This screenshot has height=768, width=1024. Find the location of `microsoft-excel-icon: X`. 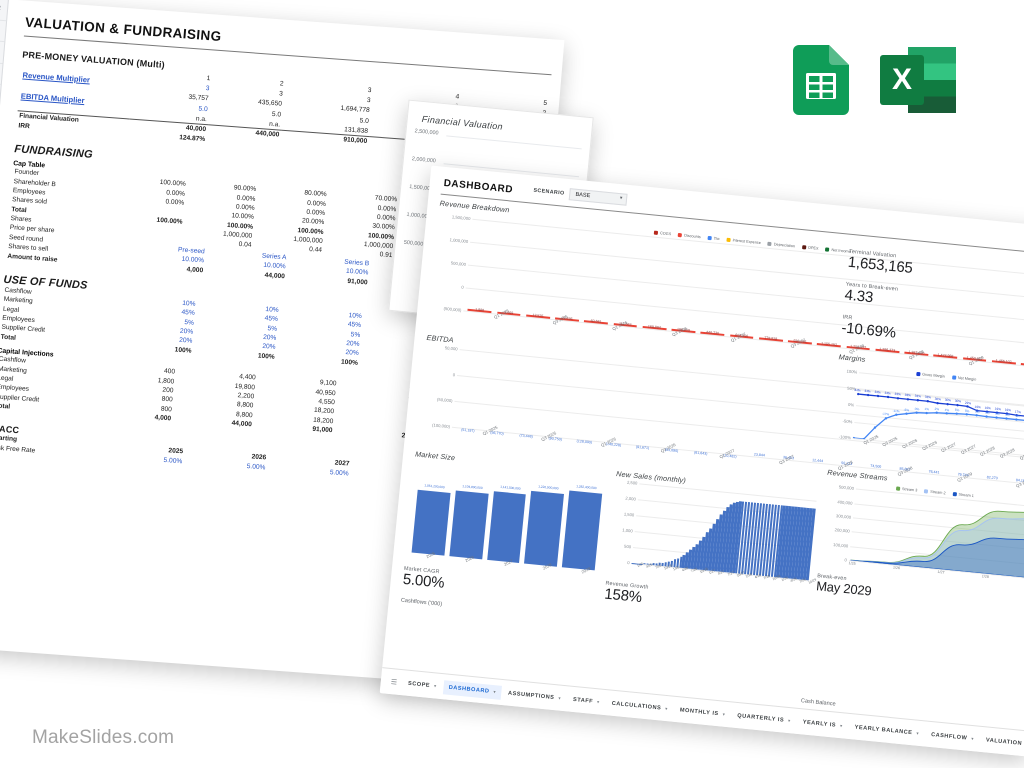

microsoft-excel-icon: X is located at coordinates (918, 82).